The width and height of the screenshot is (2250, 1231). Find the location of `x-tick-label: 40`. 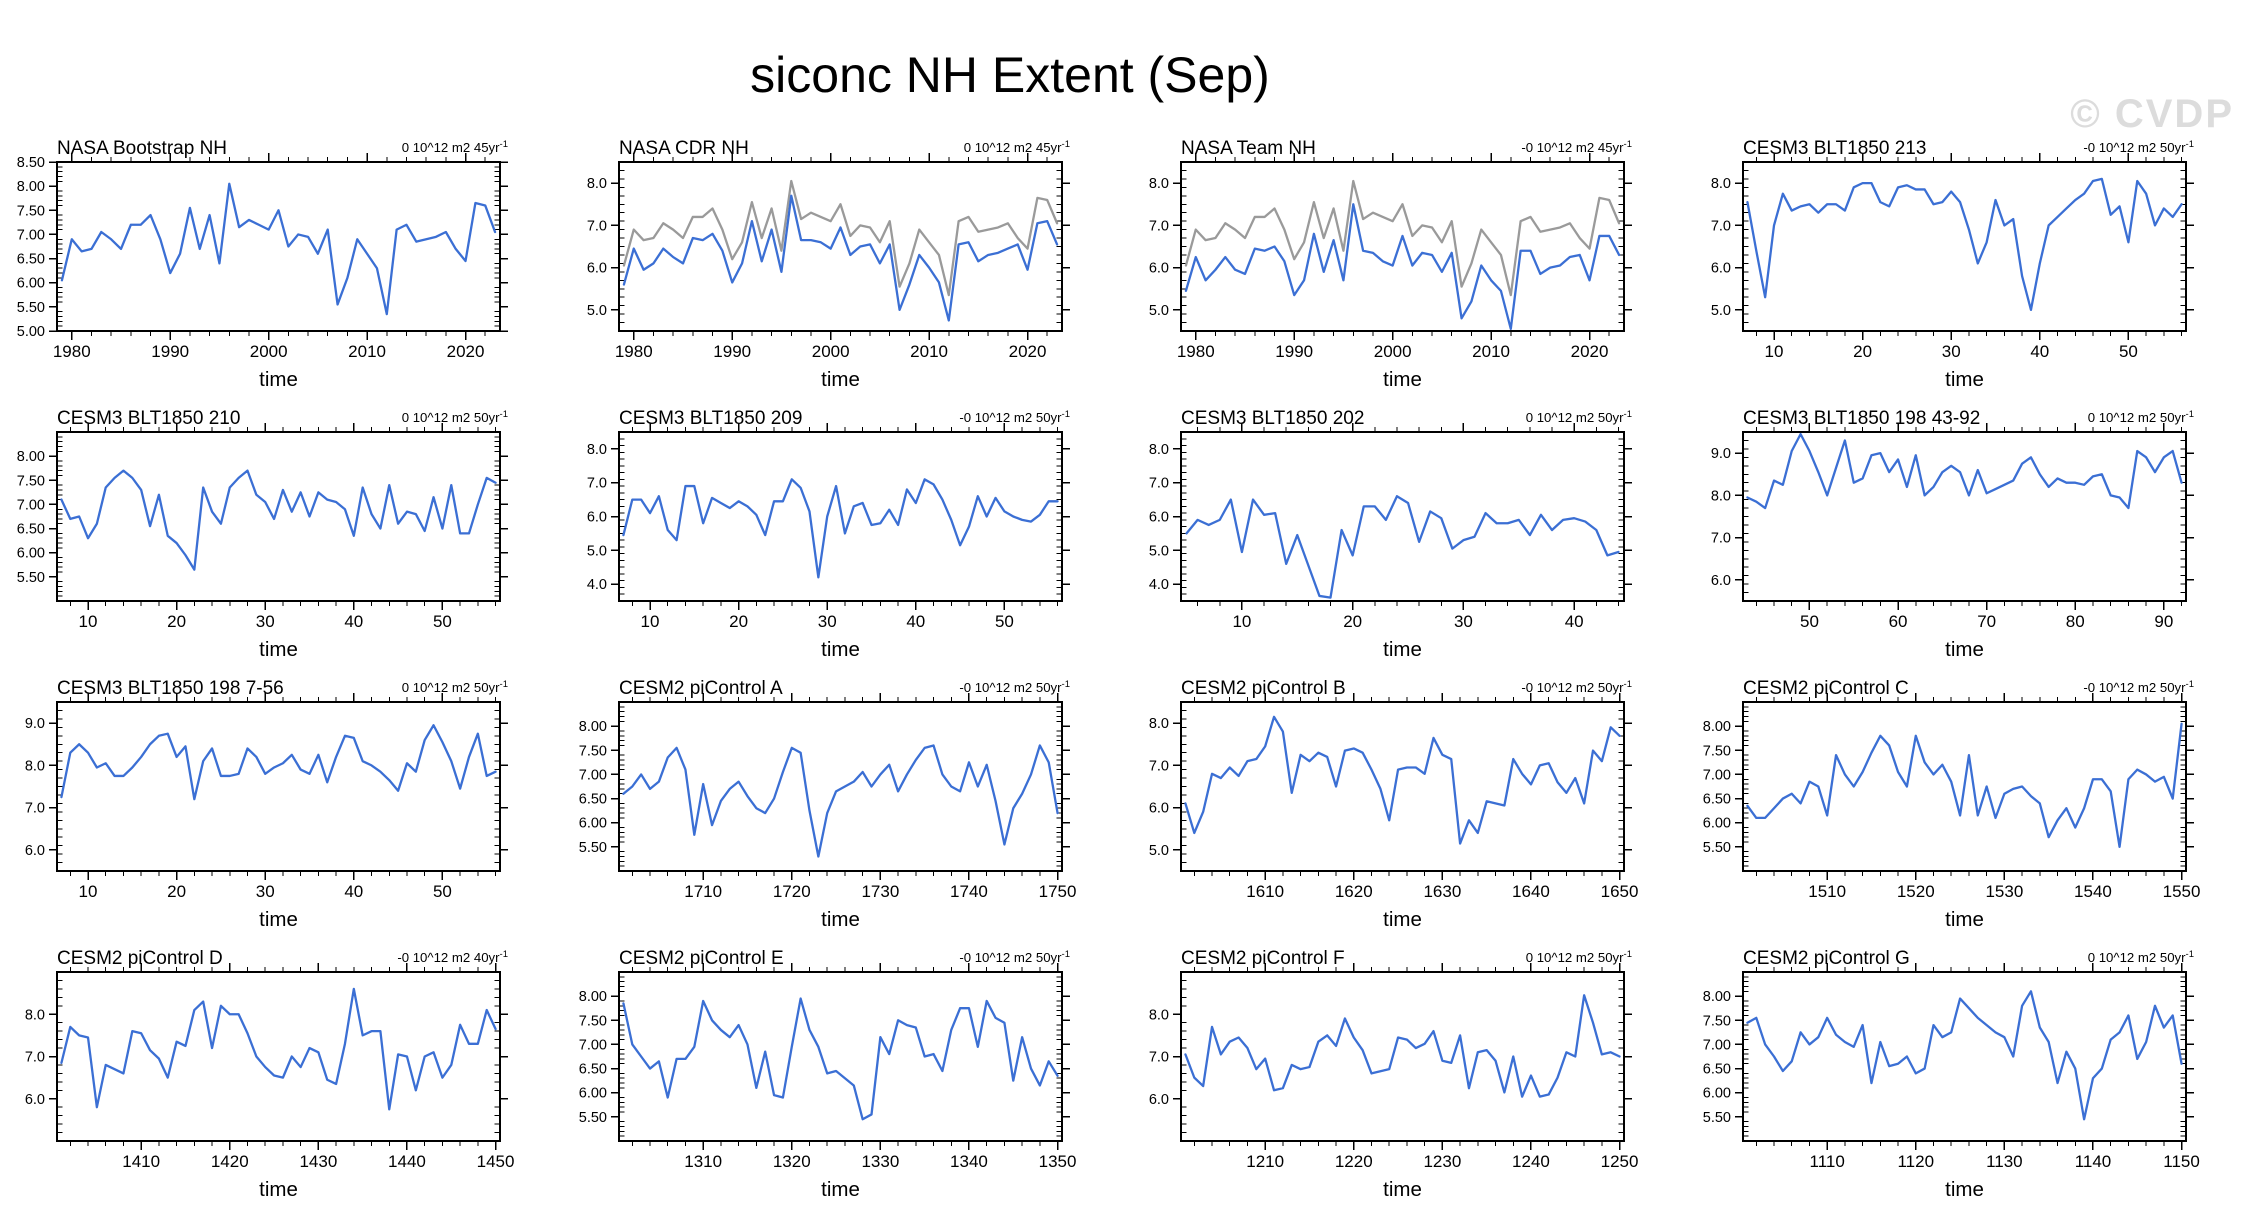

x-tick-label: 40 is located at coordinates (353, 891).